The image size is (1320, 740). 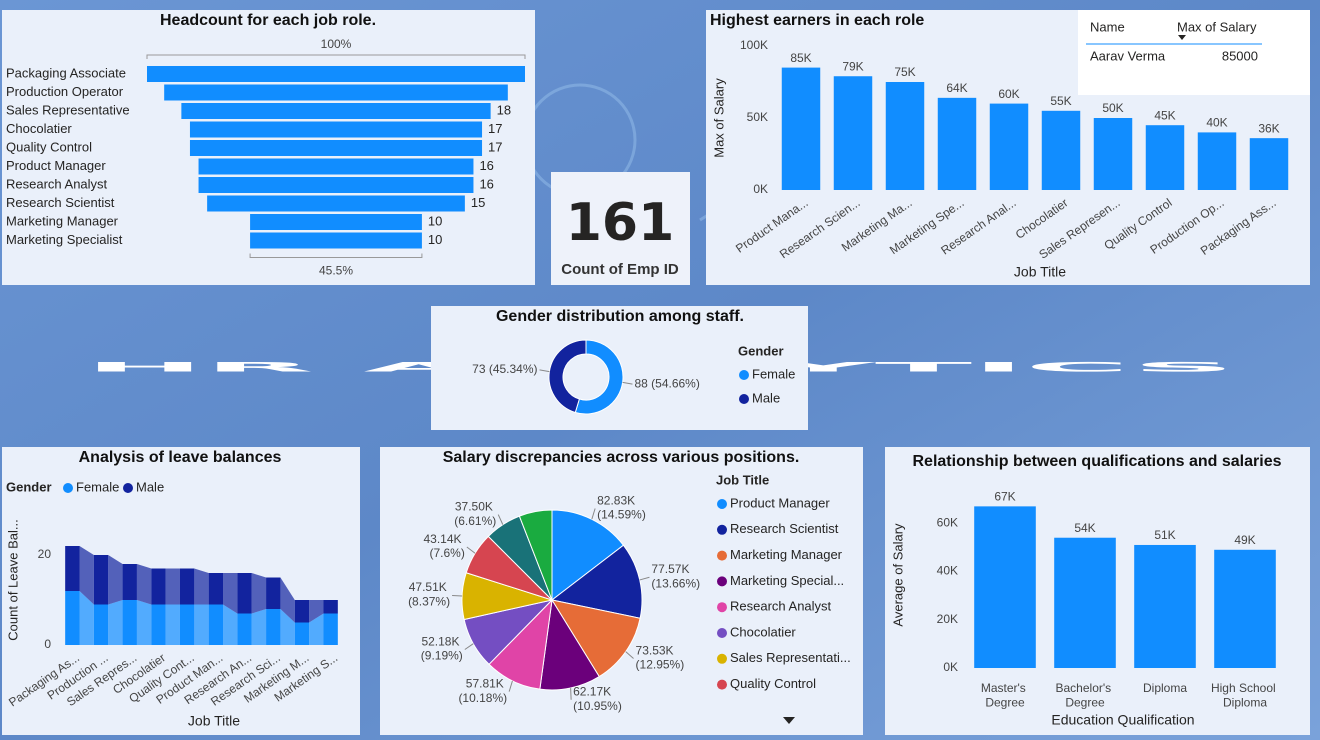 What do you see at coordinates (1245, 695) in the screenshot?
I see `x-tick-label: High School Diploma` at bounding box center [1245, 695].